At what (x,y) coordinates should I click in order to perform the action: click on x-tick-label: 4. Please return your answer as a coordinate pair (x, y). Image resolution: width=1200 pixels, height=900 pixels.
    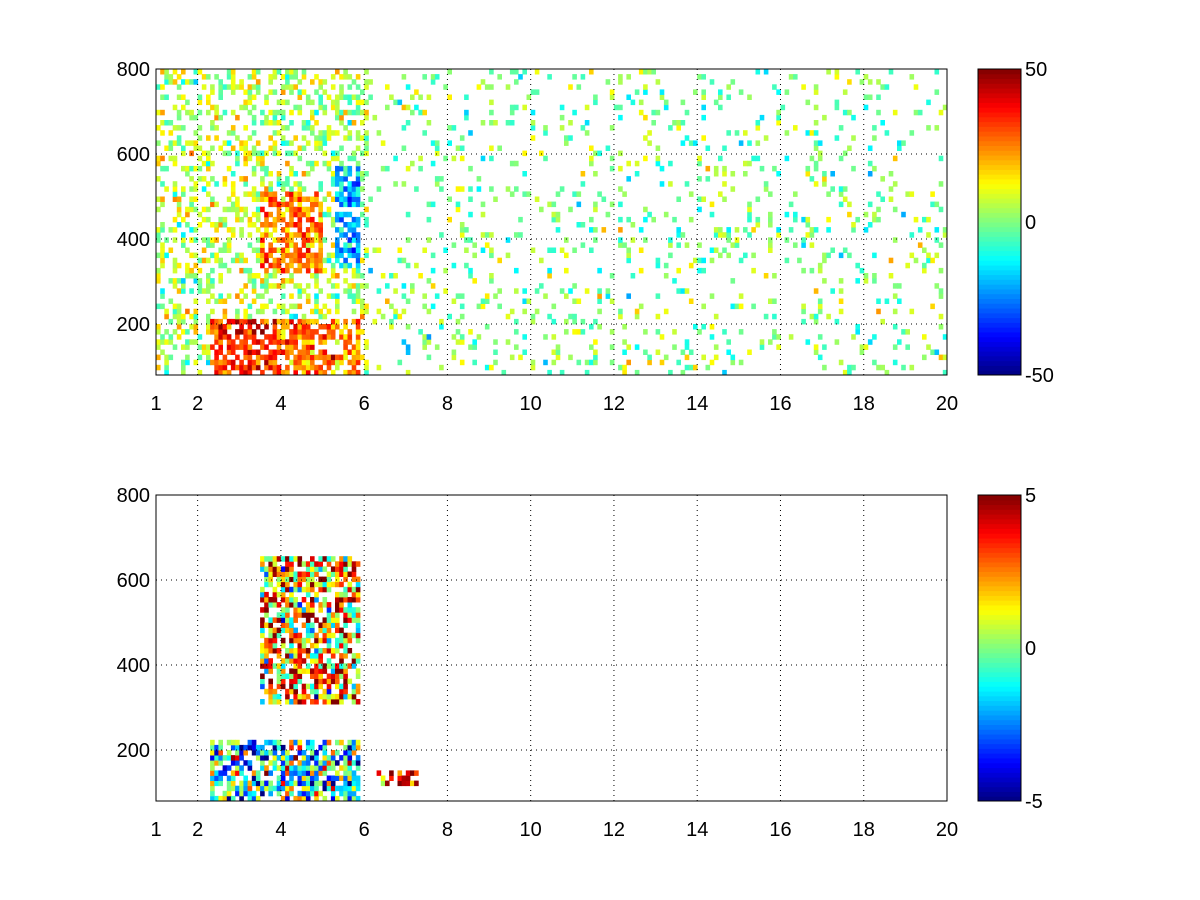
    Looking at the image, I should click on (280, 404).